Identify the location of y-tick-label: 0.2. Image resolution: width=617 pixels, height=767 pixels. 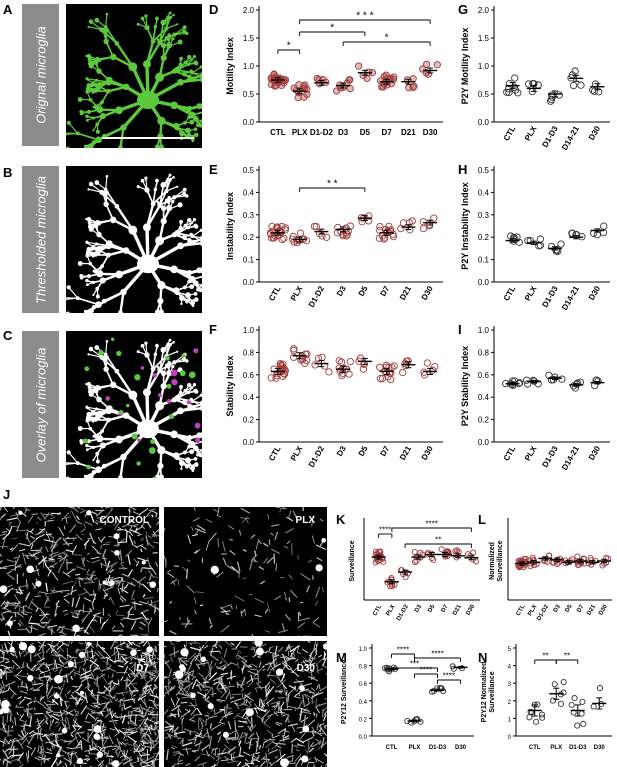
(484, 237).